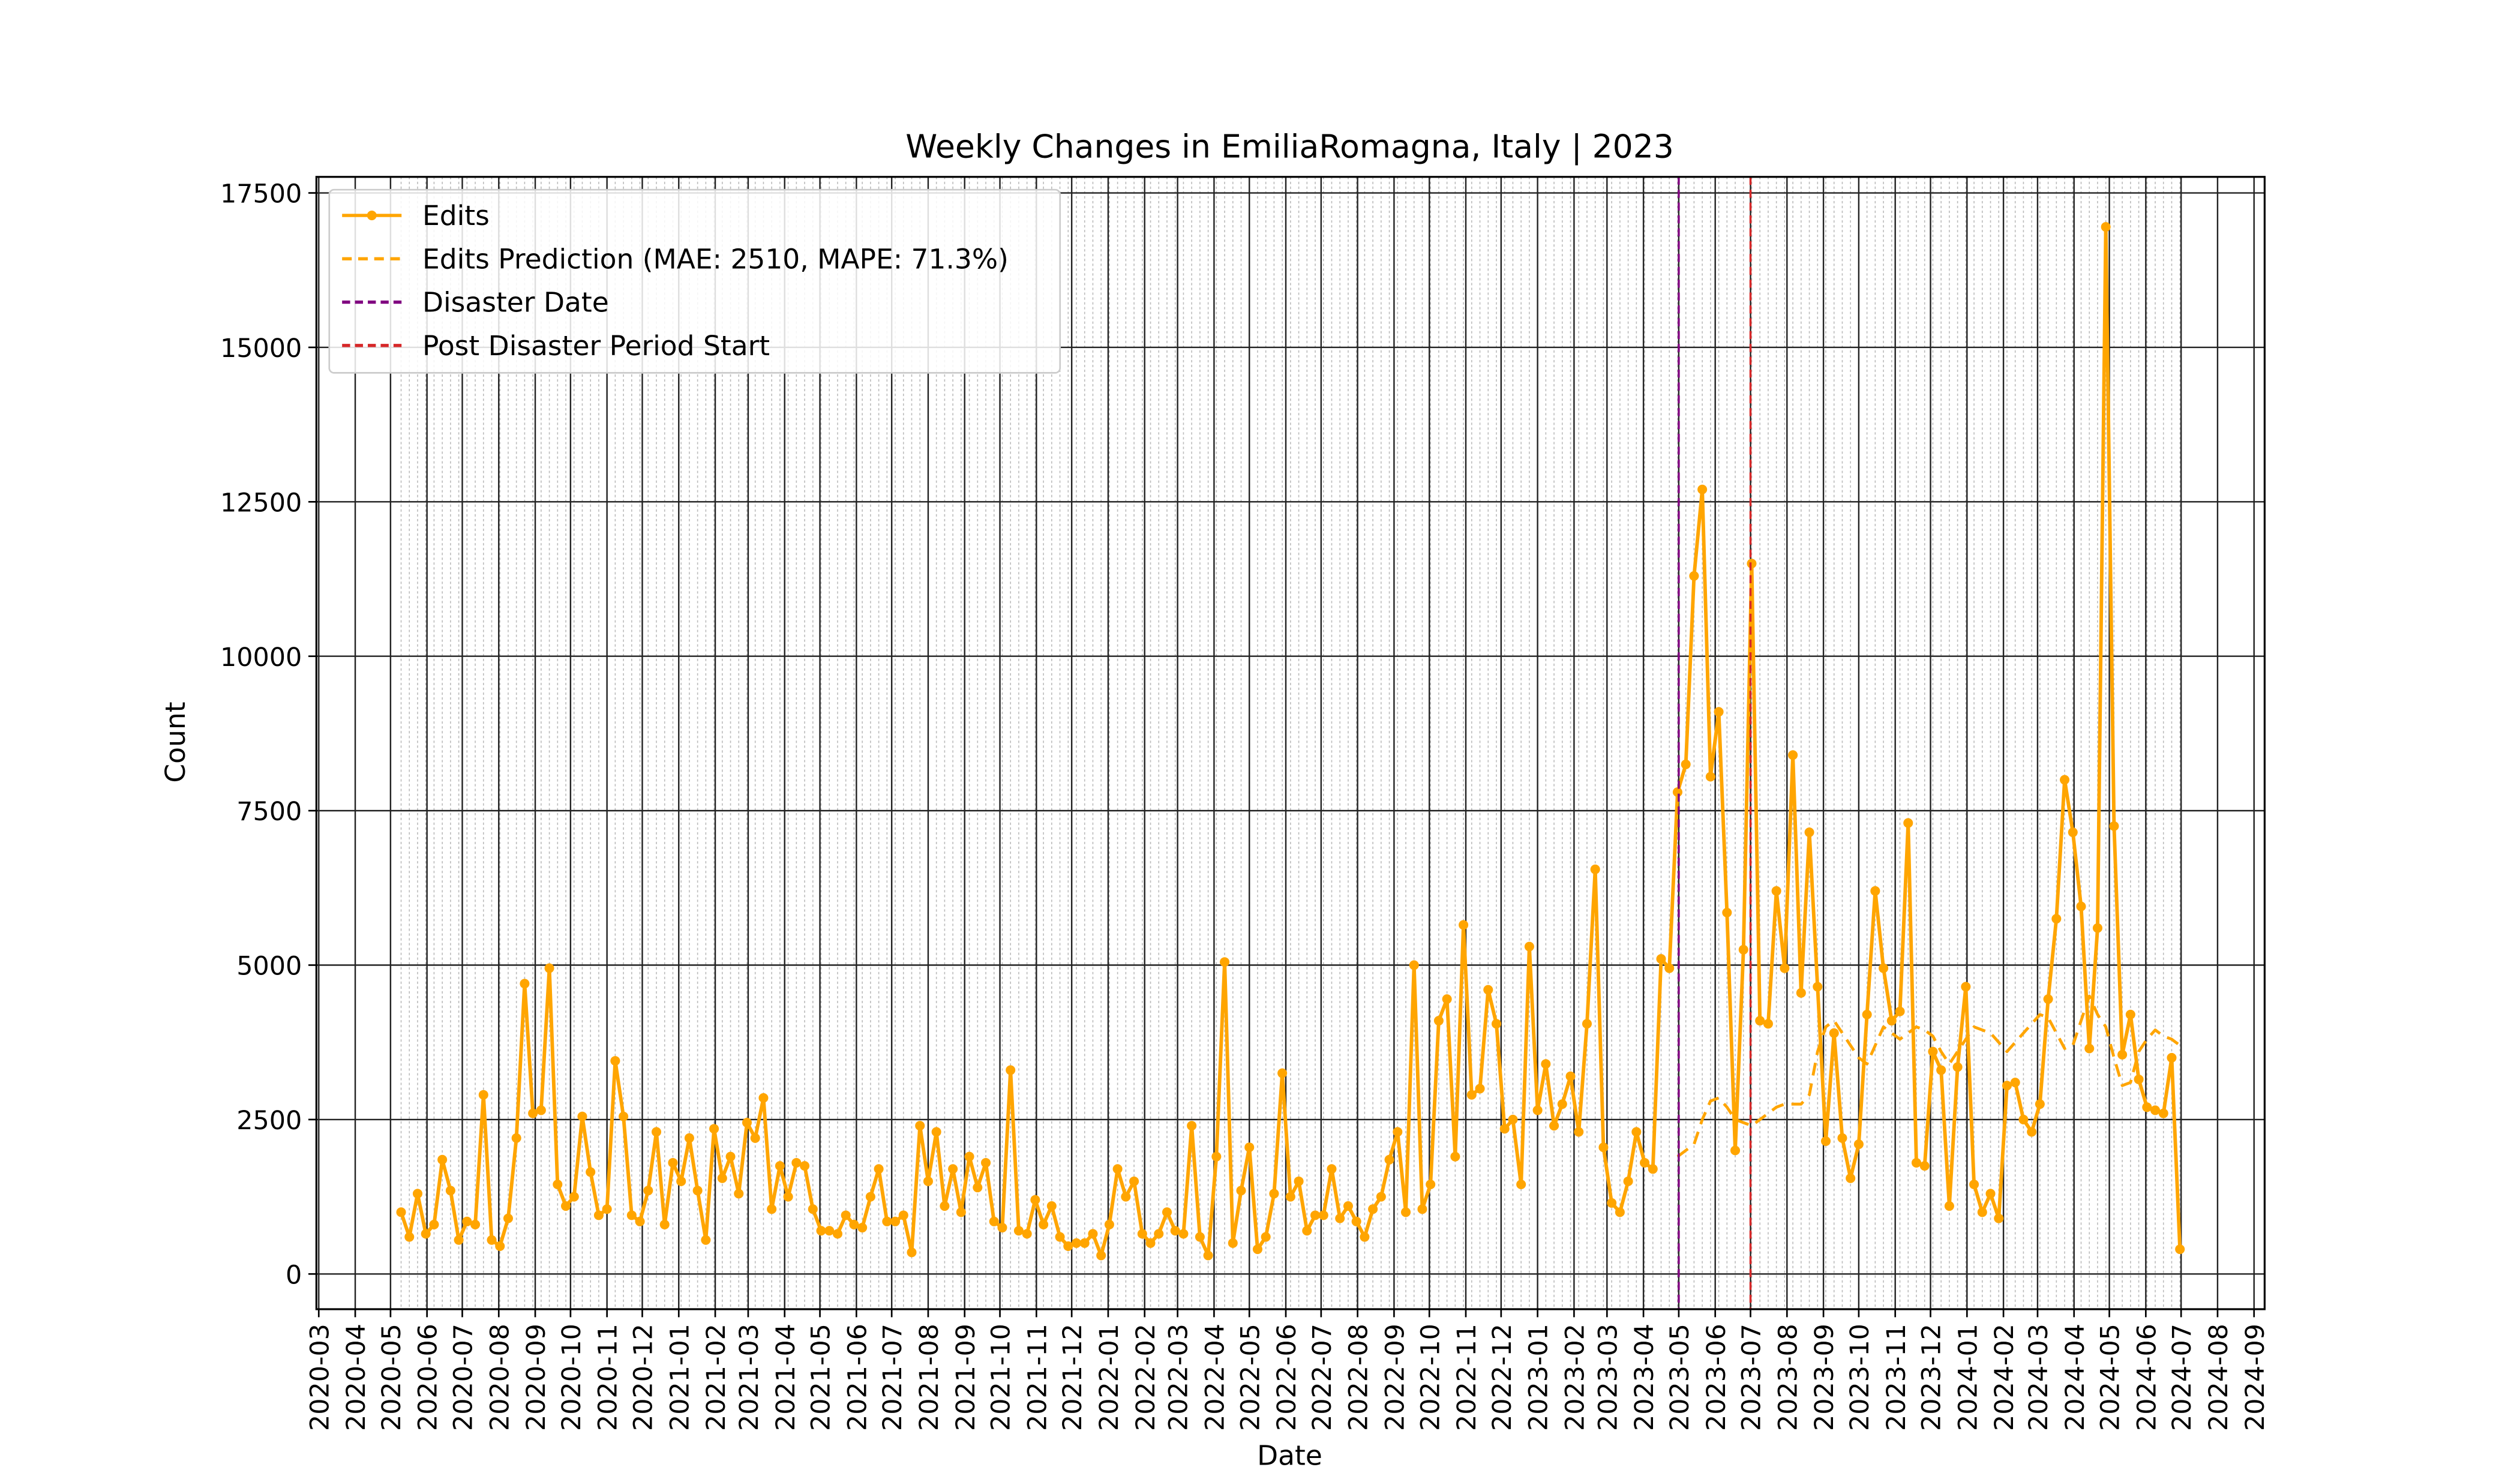  What do you see at coordinates (2005, 1377) in the screenshot?
I see `x-tick-label: 2024-02` at bounding box center [2005, 1377].